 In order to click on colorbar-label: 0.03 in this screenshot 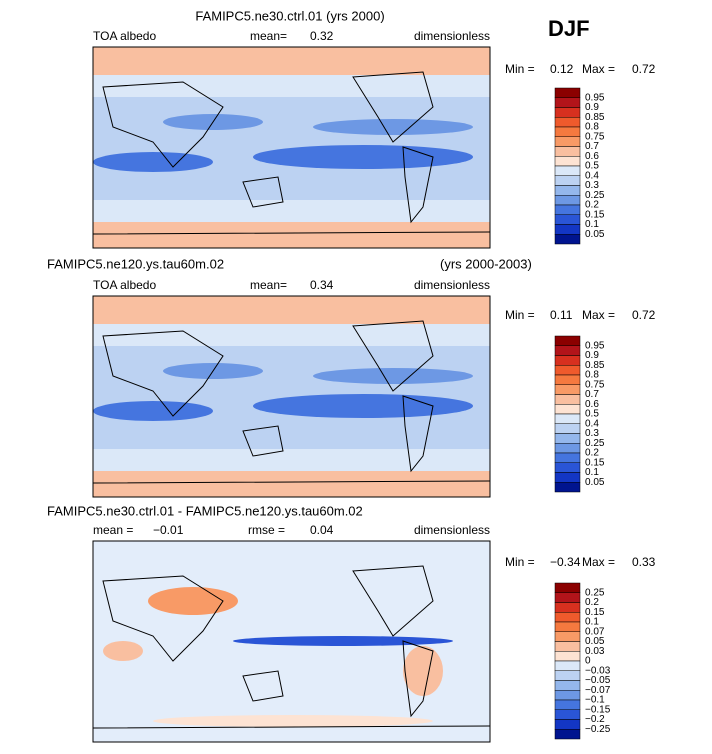, I will do `click(595, 651)`.